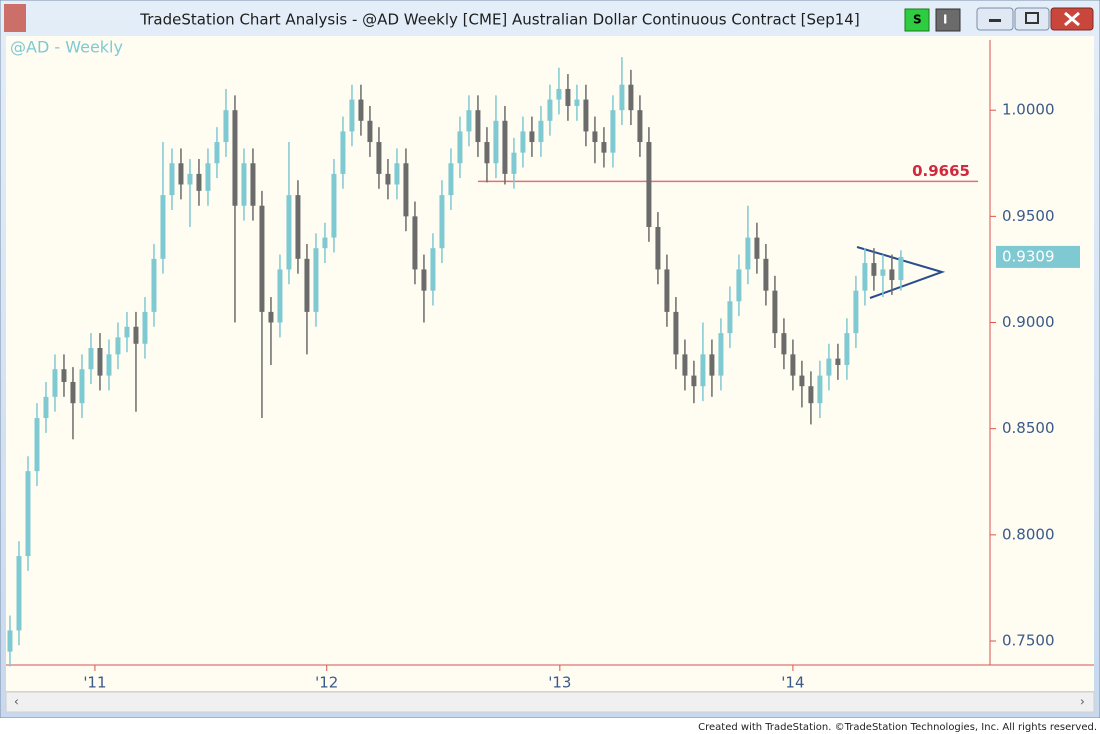 This screenshot has height=734, width=1100. I want to click on indicator-button, so click(948, 20).